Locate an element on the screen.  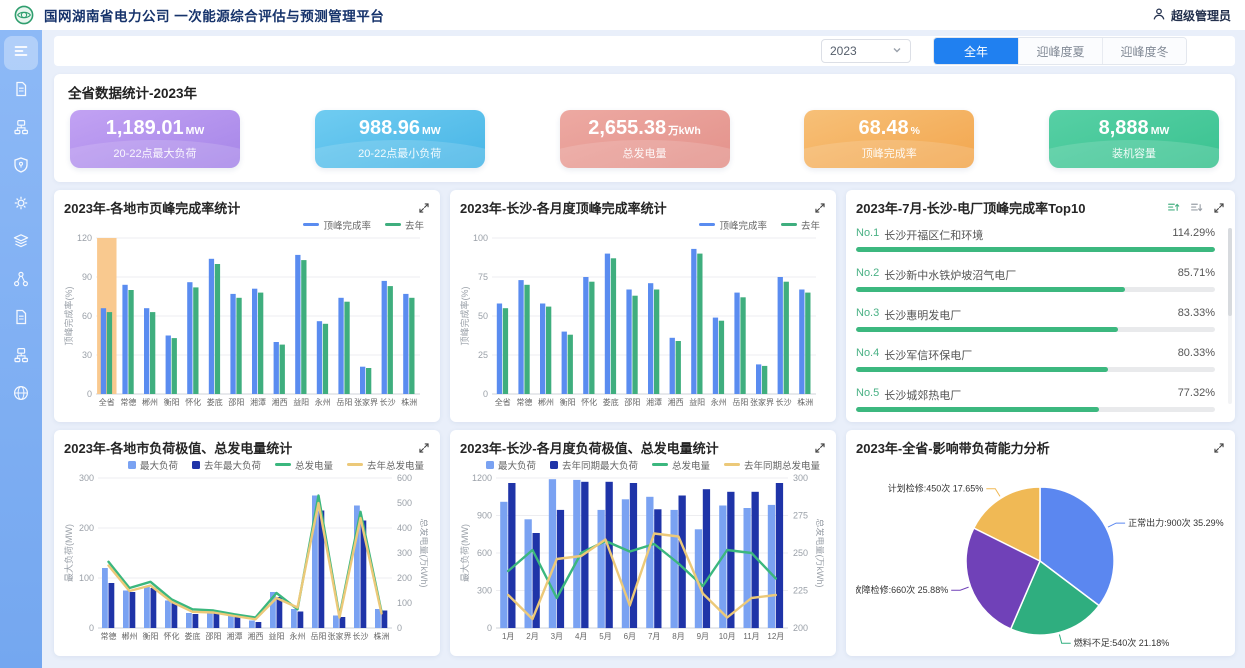
layers-icon is located at coordinates (21, 243).